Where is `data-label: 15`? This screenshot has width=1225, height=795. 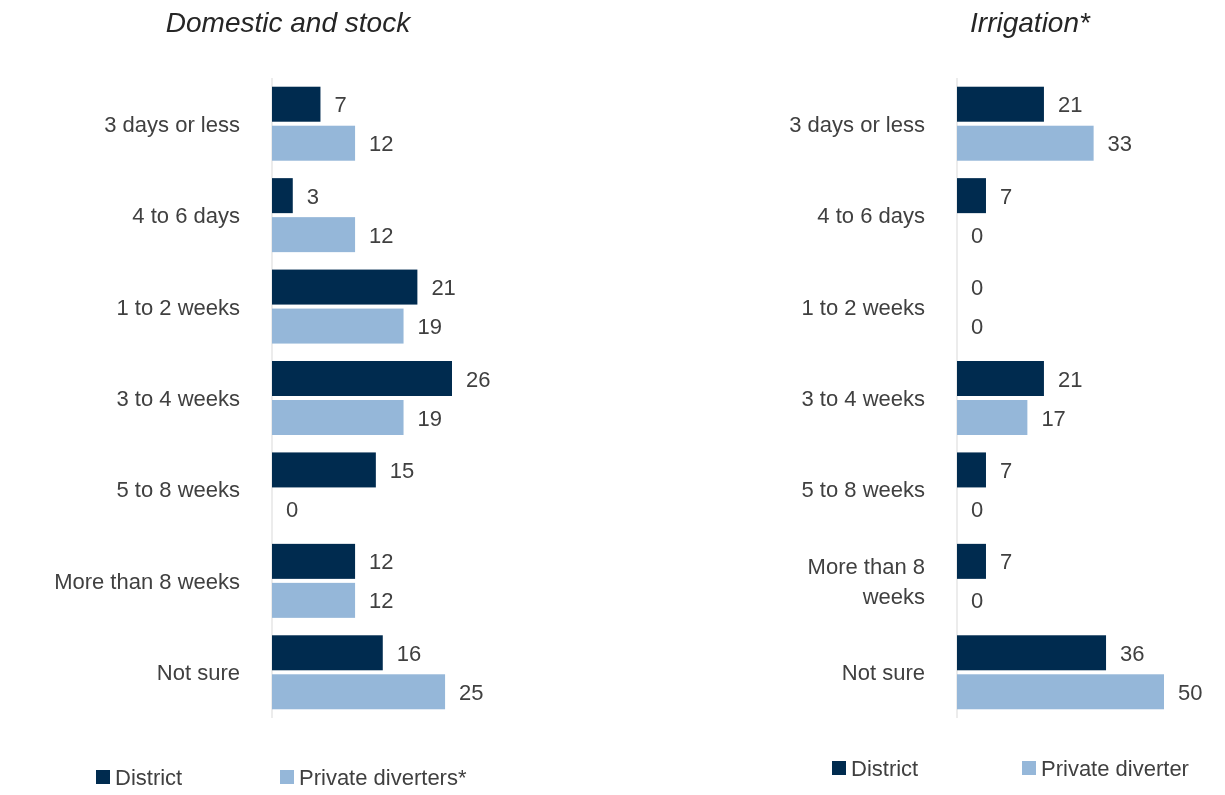 data-label: 15 is located at coordinates (402, 470).